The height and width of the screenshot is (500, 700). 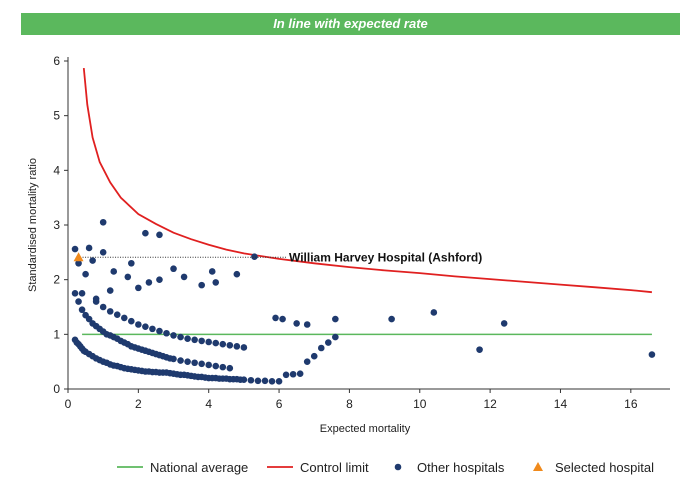 What do you see at coordinates (365, 429) in the screenshot?
I see `x-axis-title: Expected mortality` at bounding box center [365, 429].